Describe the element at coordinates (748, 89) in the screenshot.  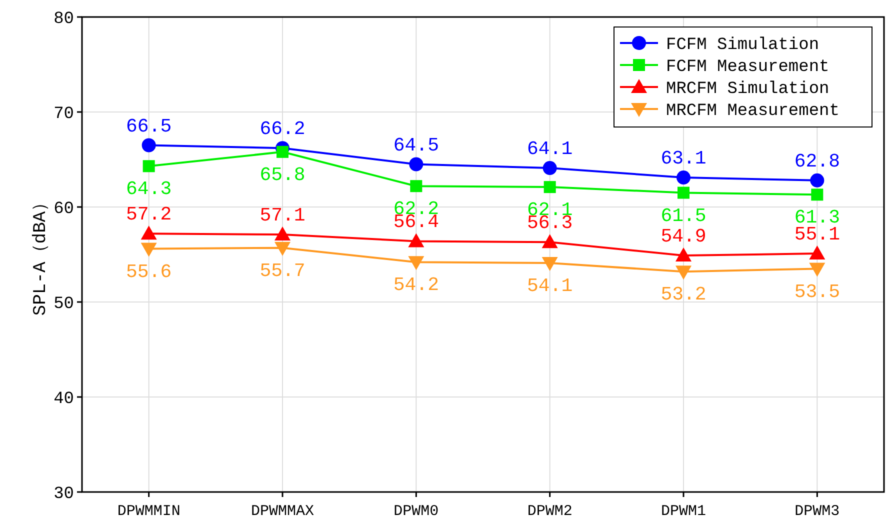
I see `legend-label: MRCFM Simulation` at that location.